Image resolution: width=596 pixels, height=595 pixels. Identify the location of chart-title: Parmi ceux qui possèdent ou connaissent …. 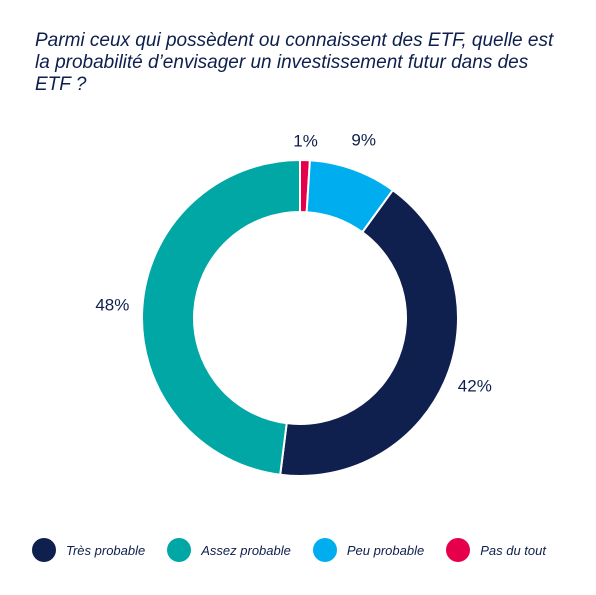
(294, 62).